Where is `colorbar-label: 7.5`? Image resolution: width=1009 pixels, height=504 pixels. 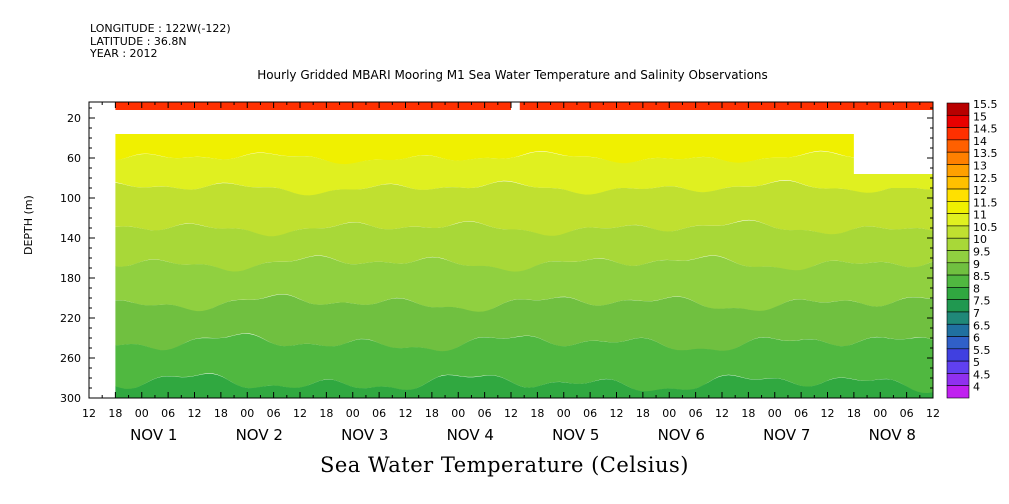 colorbar-label: 7.5 is located at coordinates (982, 301).